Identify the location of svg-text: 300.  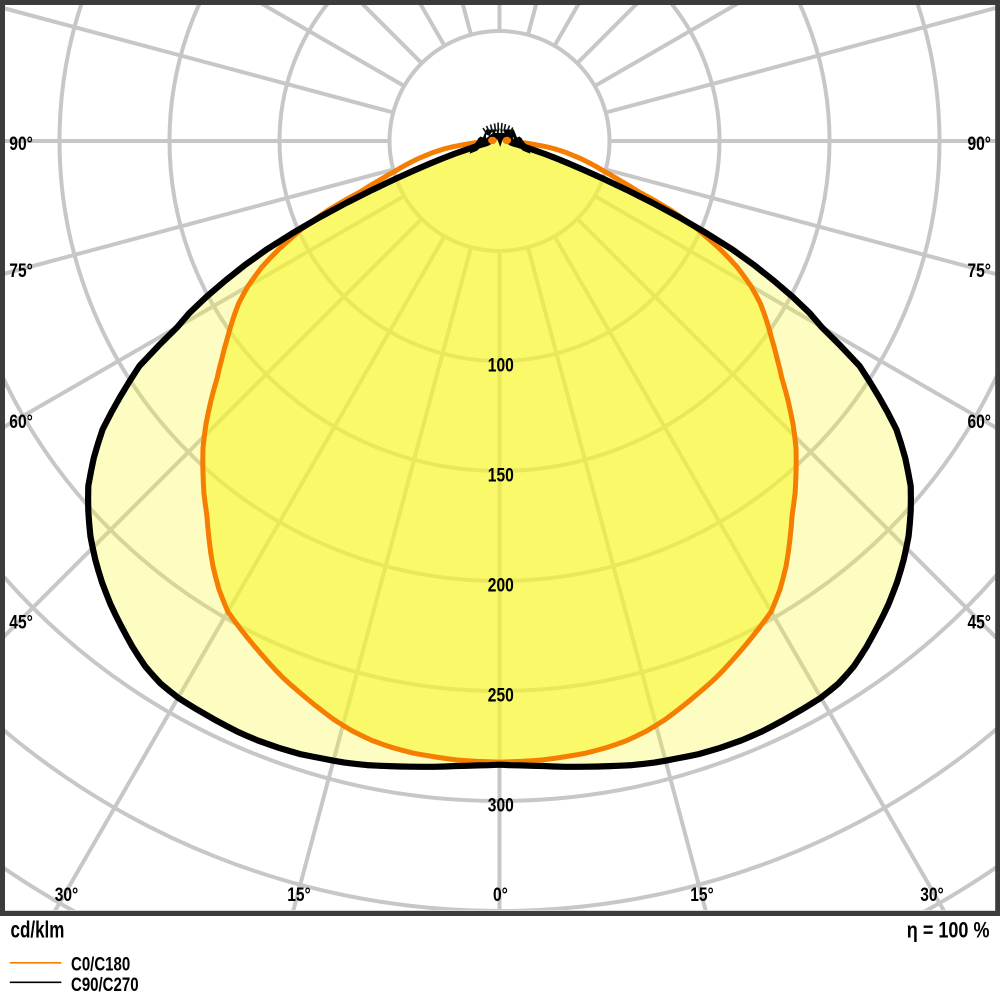
(501, 805).